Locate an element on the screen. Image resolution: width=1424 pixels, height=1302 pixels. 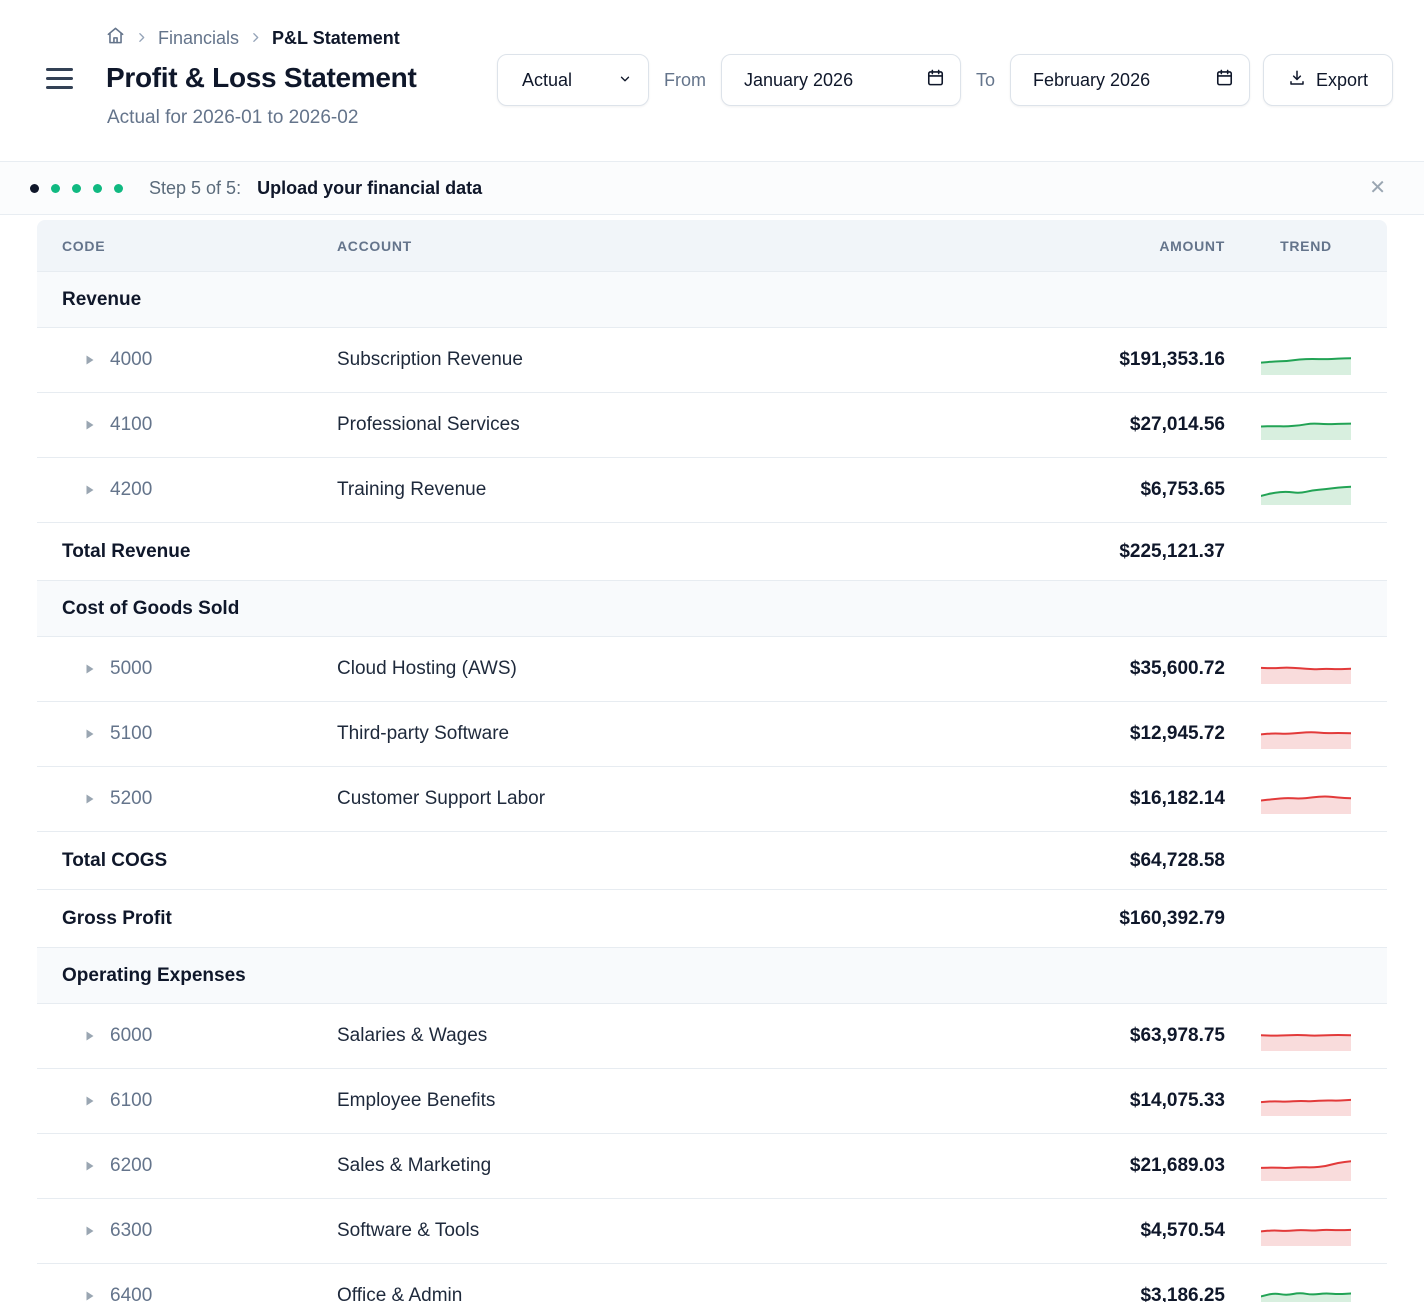
table-row-account: 6400 Office & Admin $3,186.25 is located at coordinates (712, 1283).